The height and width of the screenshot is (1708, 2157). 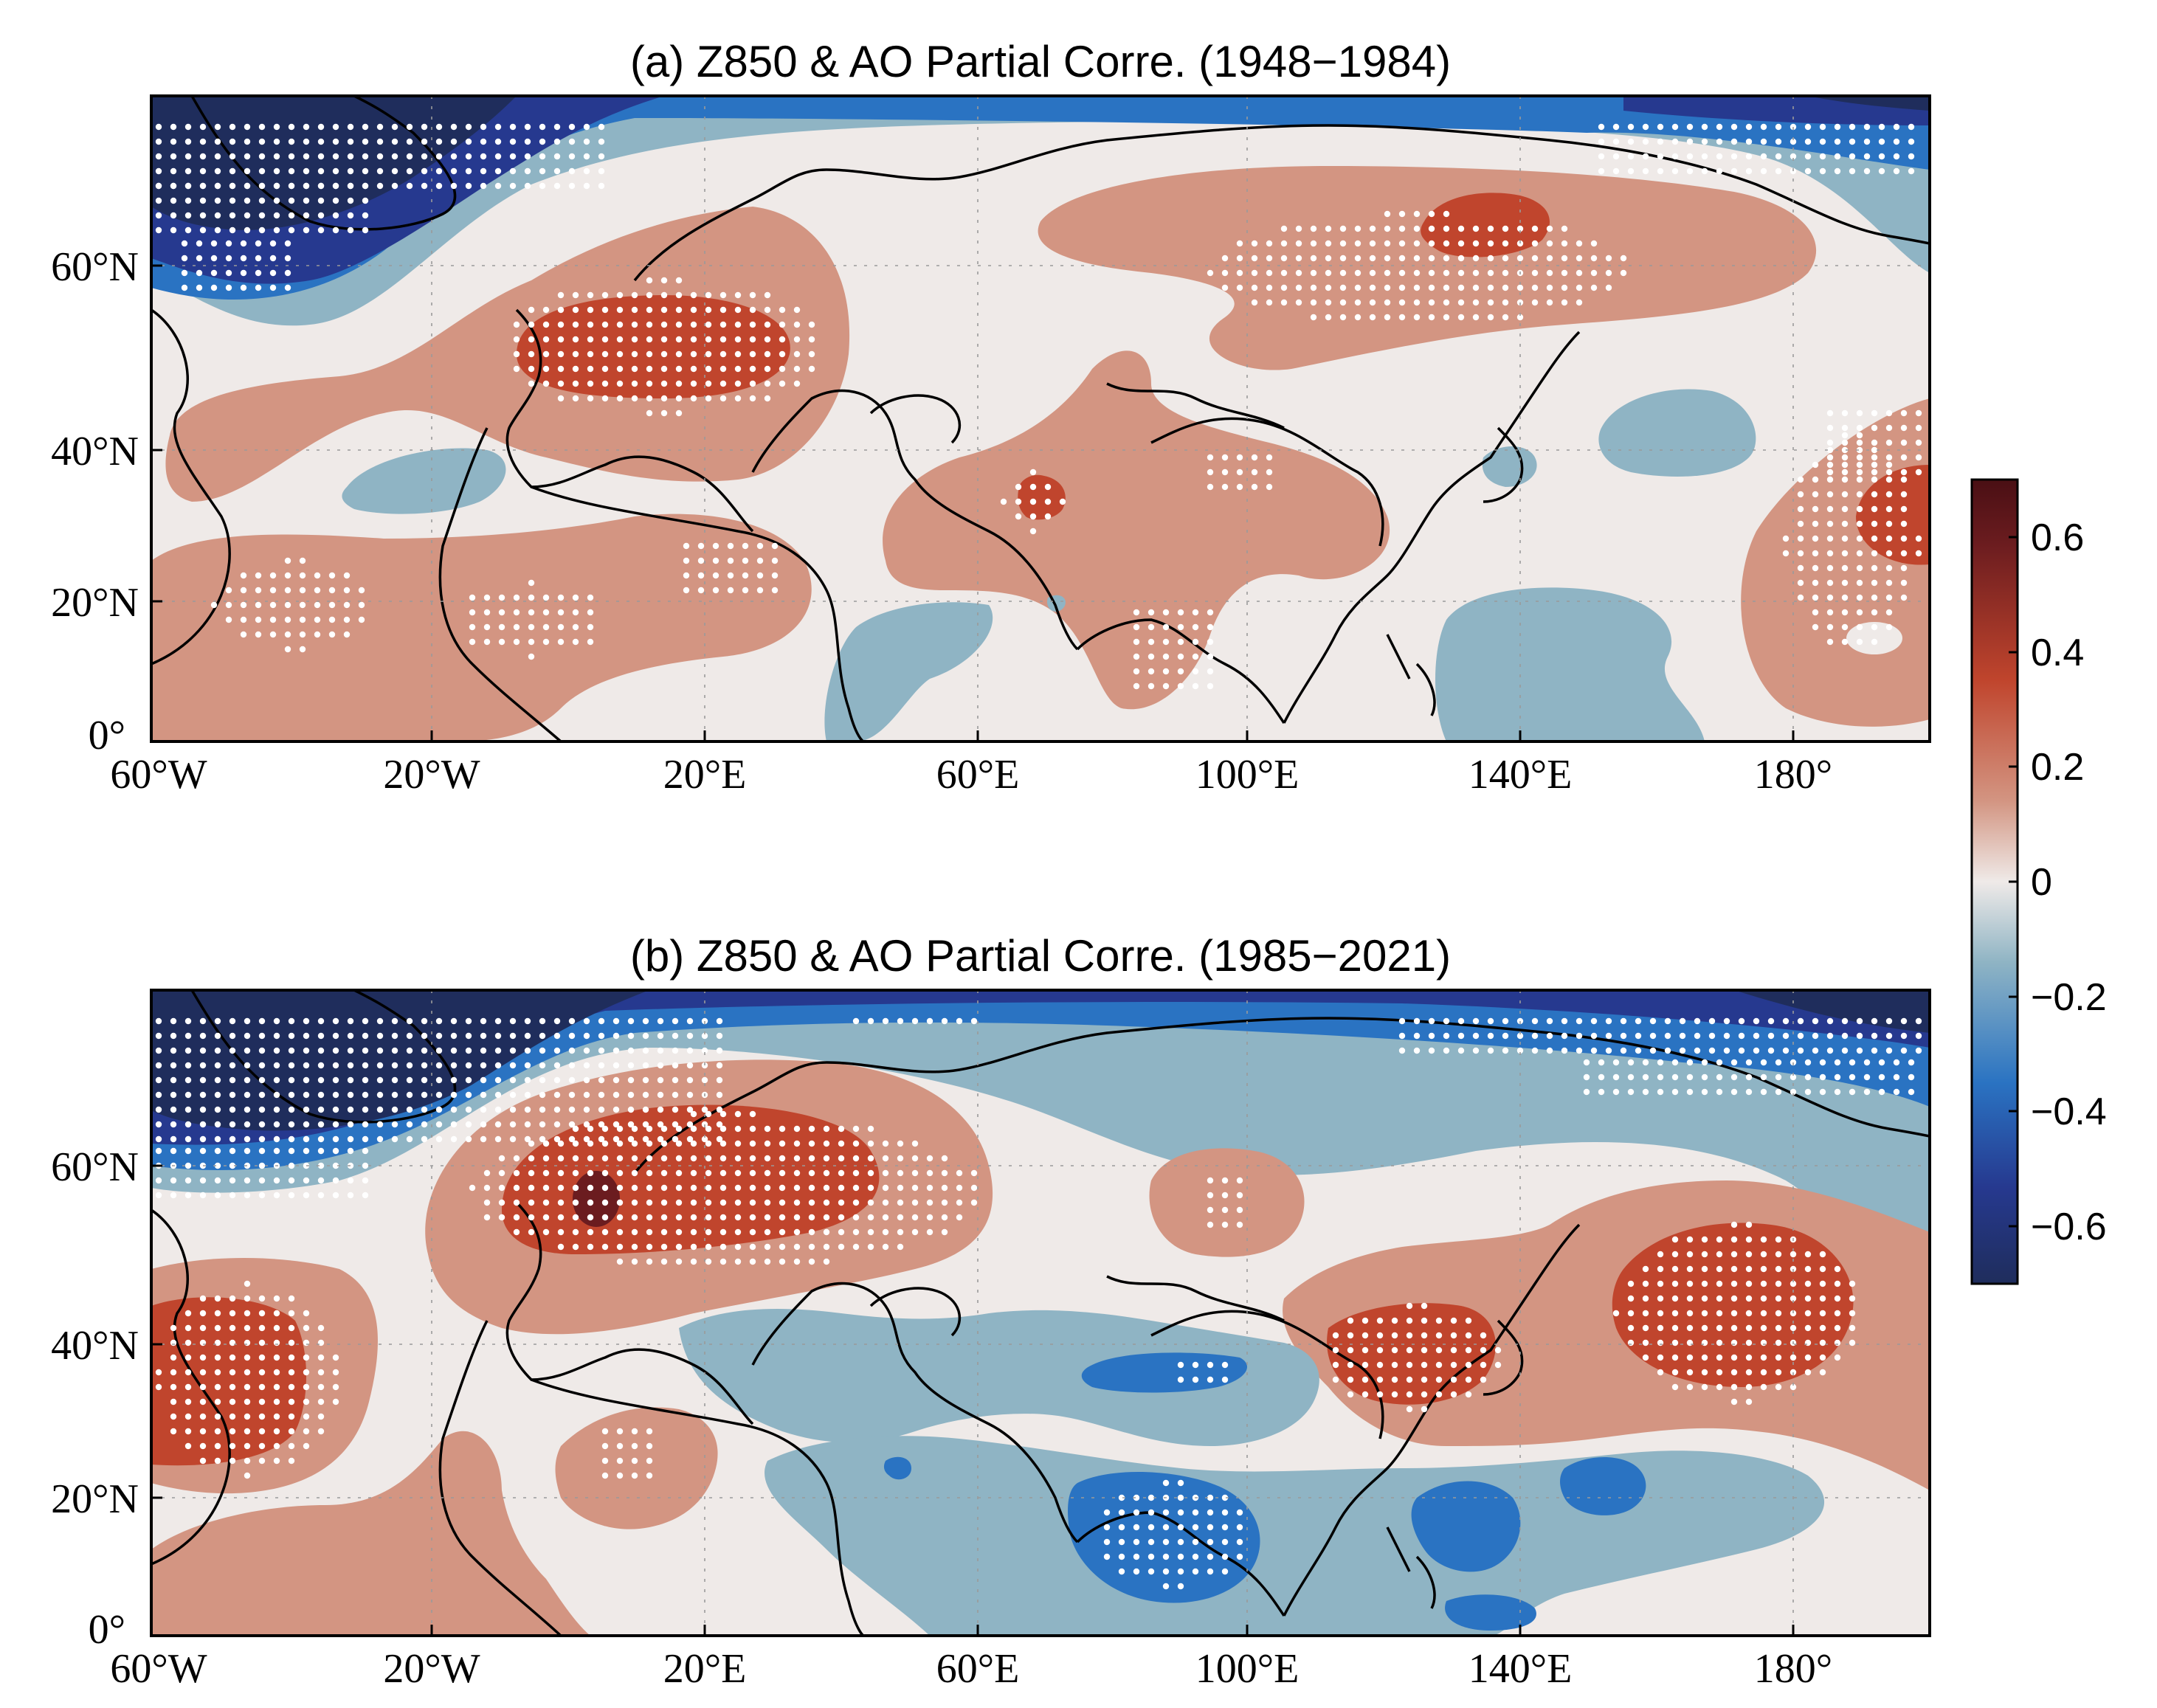 I want to click on colorbar-ticks, so click(x=2014, y=882).